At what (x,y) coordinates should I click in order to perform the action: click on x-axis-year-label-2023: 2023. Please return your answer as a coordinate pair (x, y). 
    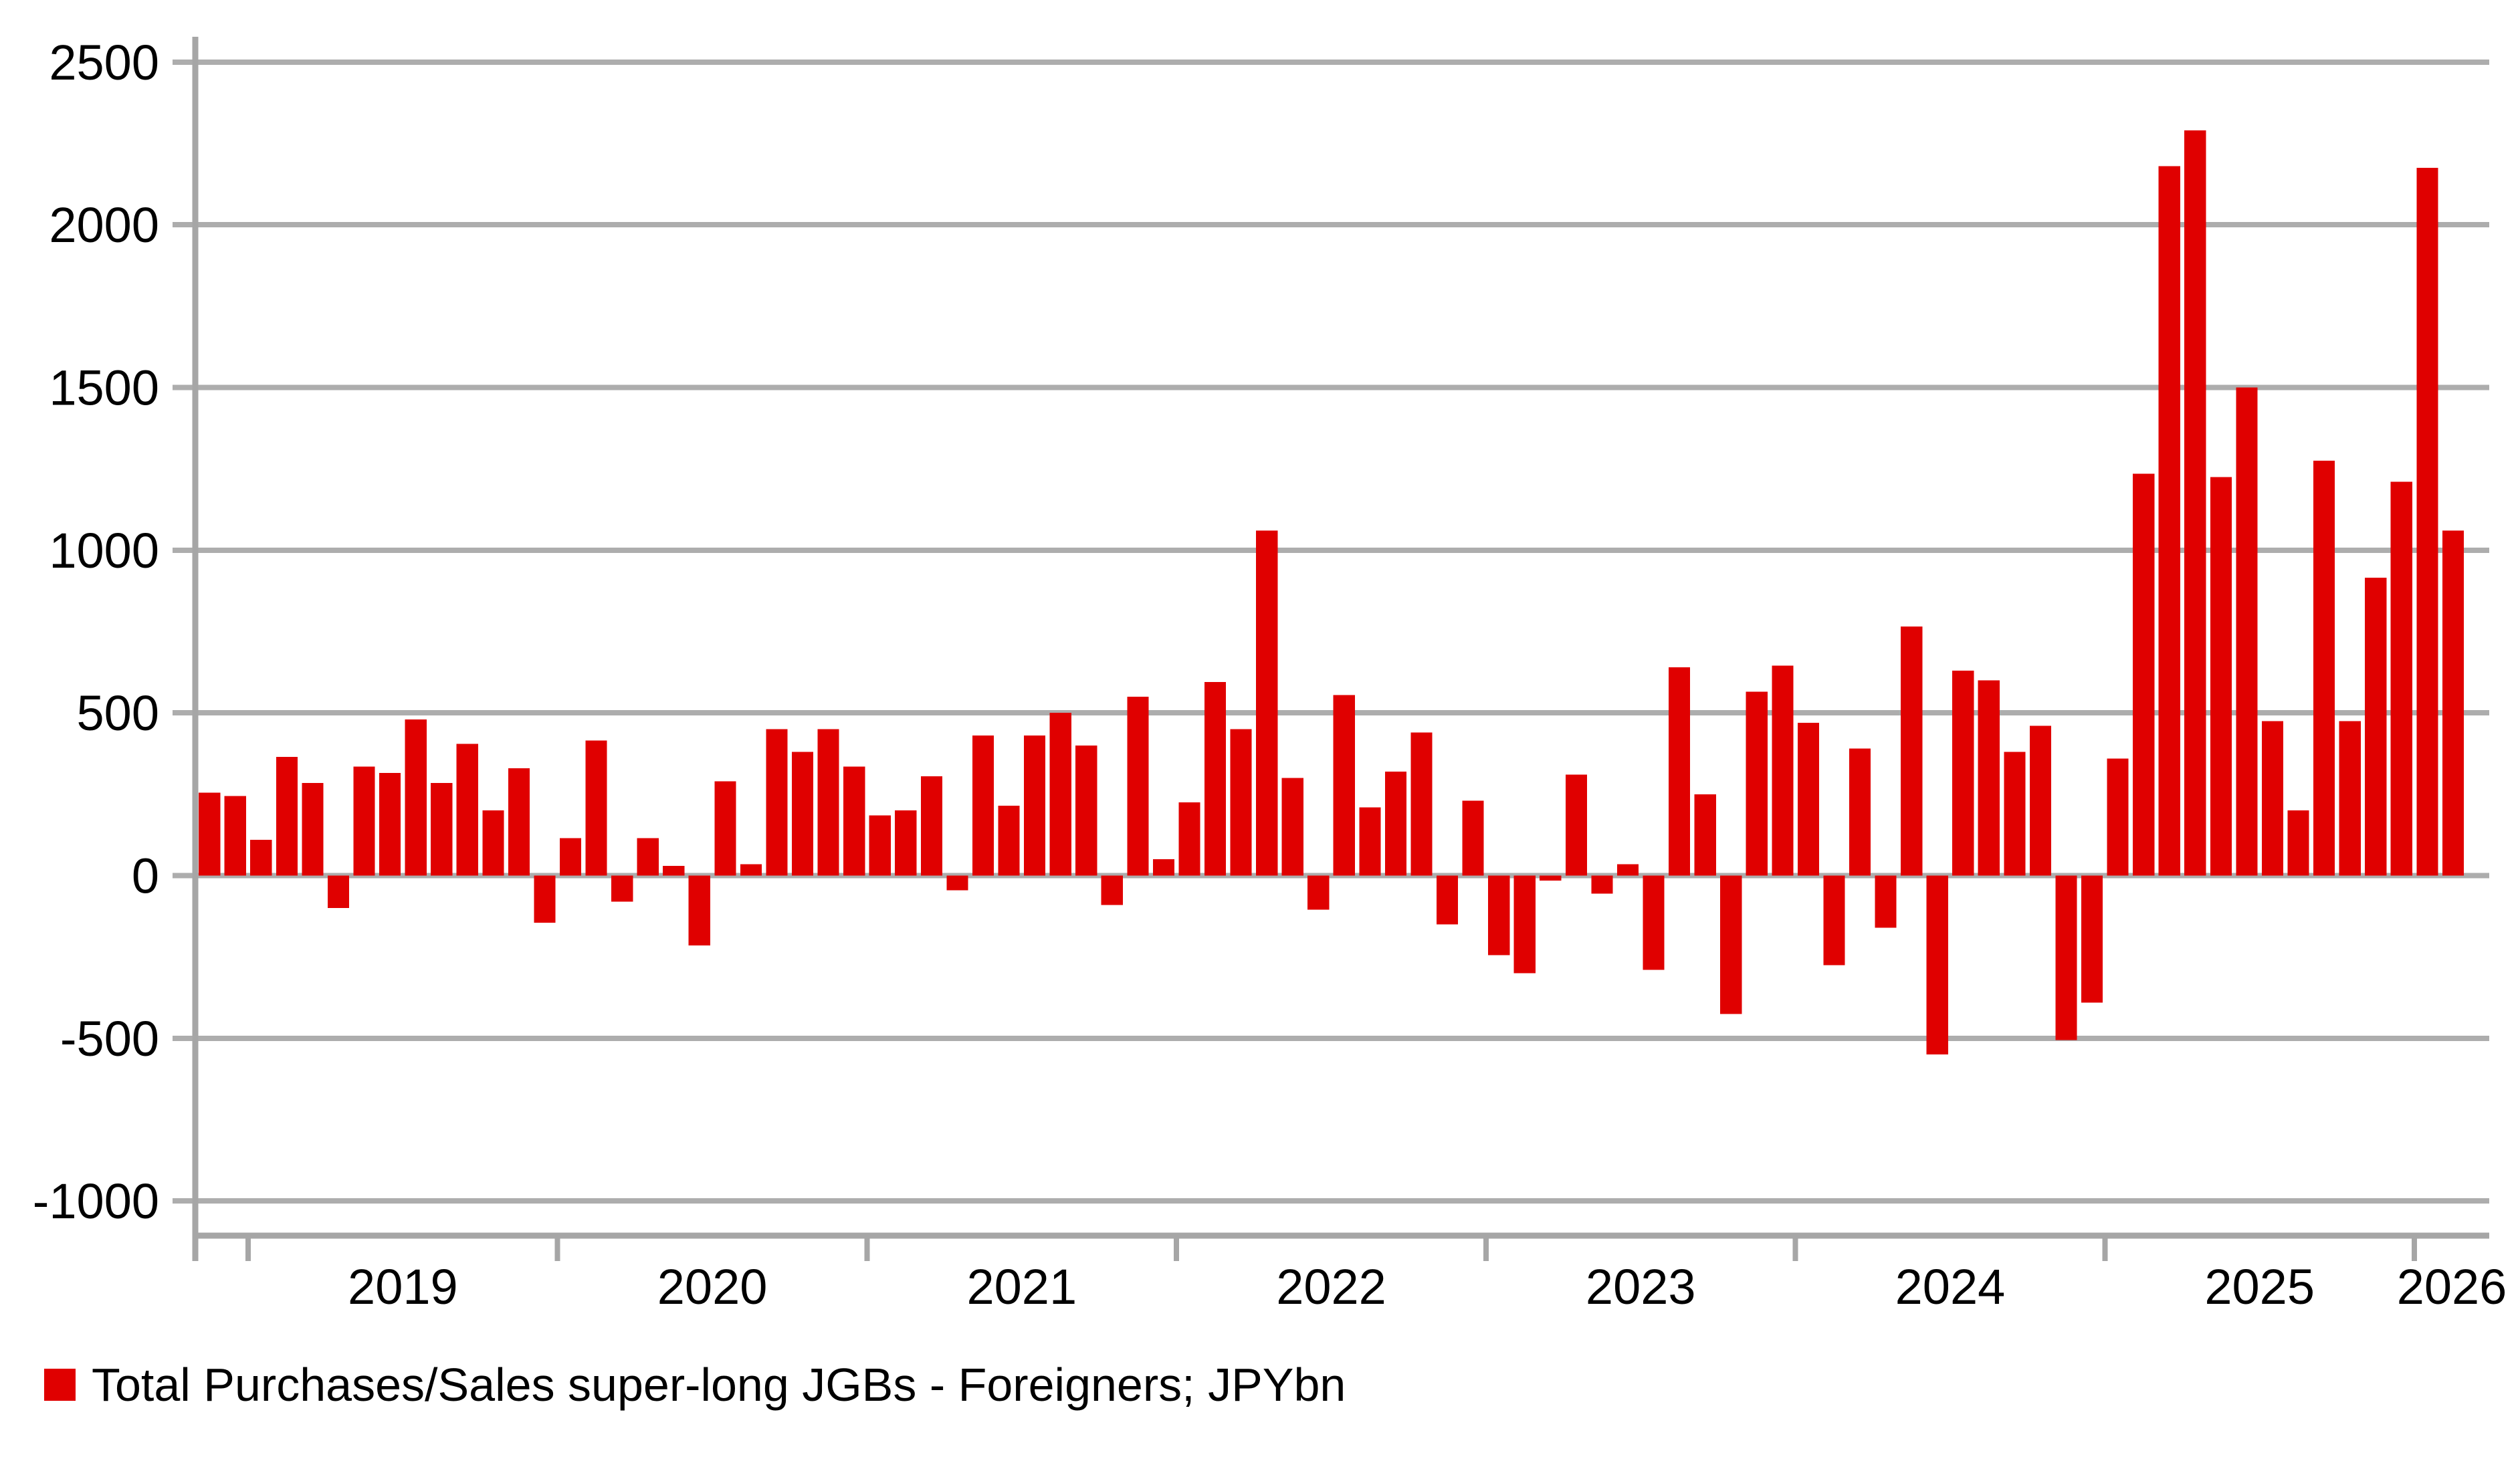
    Looking at the image, I should click on (1641, 1287).